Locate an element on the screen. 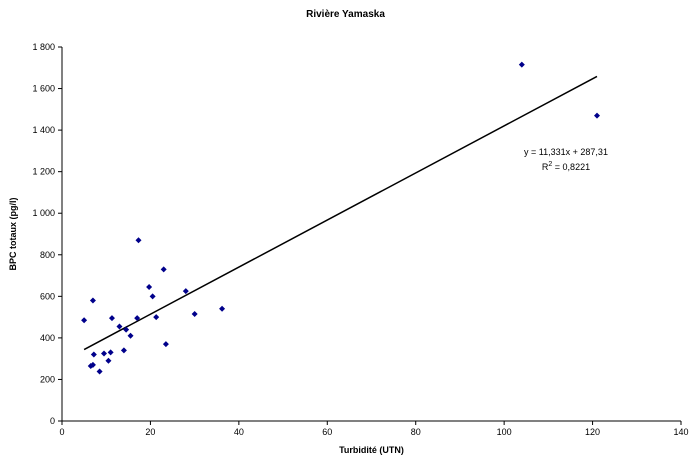  y-tick-label: 1 400 is located at coordinates (43, 130).